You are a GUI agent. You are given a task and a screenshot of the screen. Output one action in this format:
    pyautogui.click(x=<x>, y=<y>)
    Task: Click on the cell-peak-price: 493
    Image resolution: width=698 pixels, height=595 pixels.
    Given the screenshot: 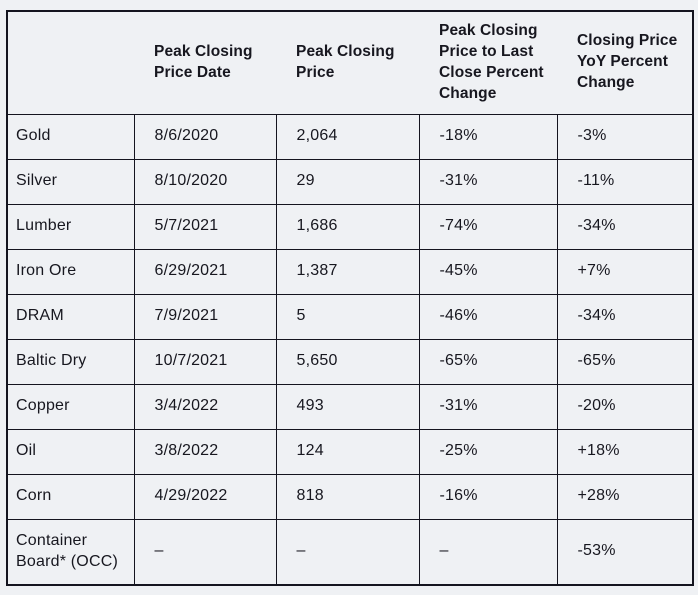 What is the action you would take?
    pyautogui.click(x=347, y=406)
    